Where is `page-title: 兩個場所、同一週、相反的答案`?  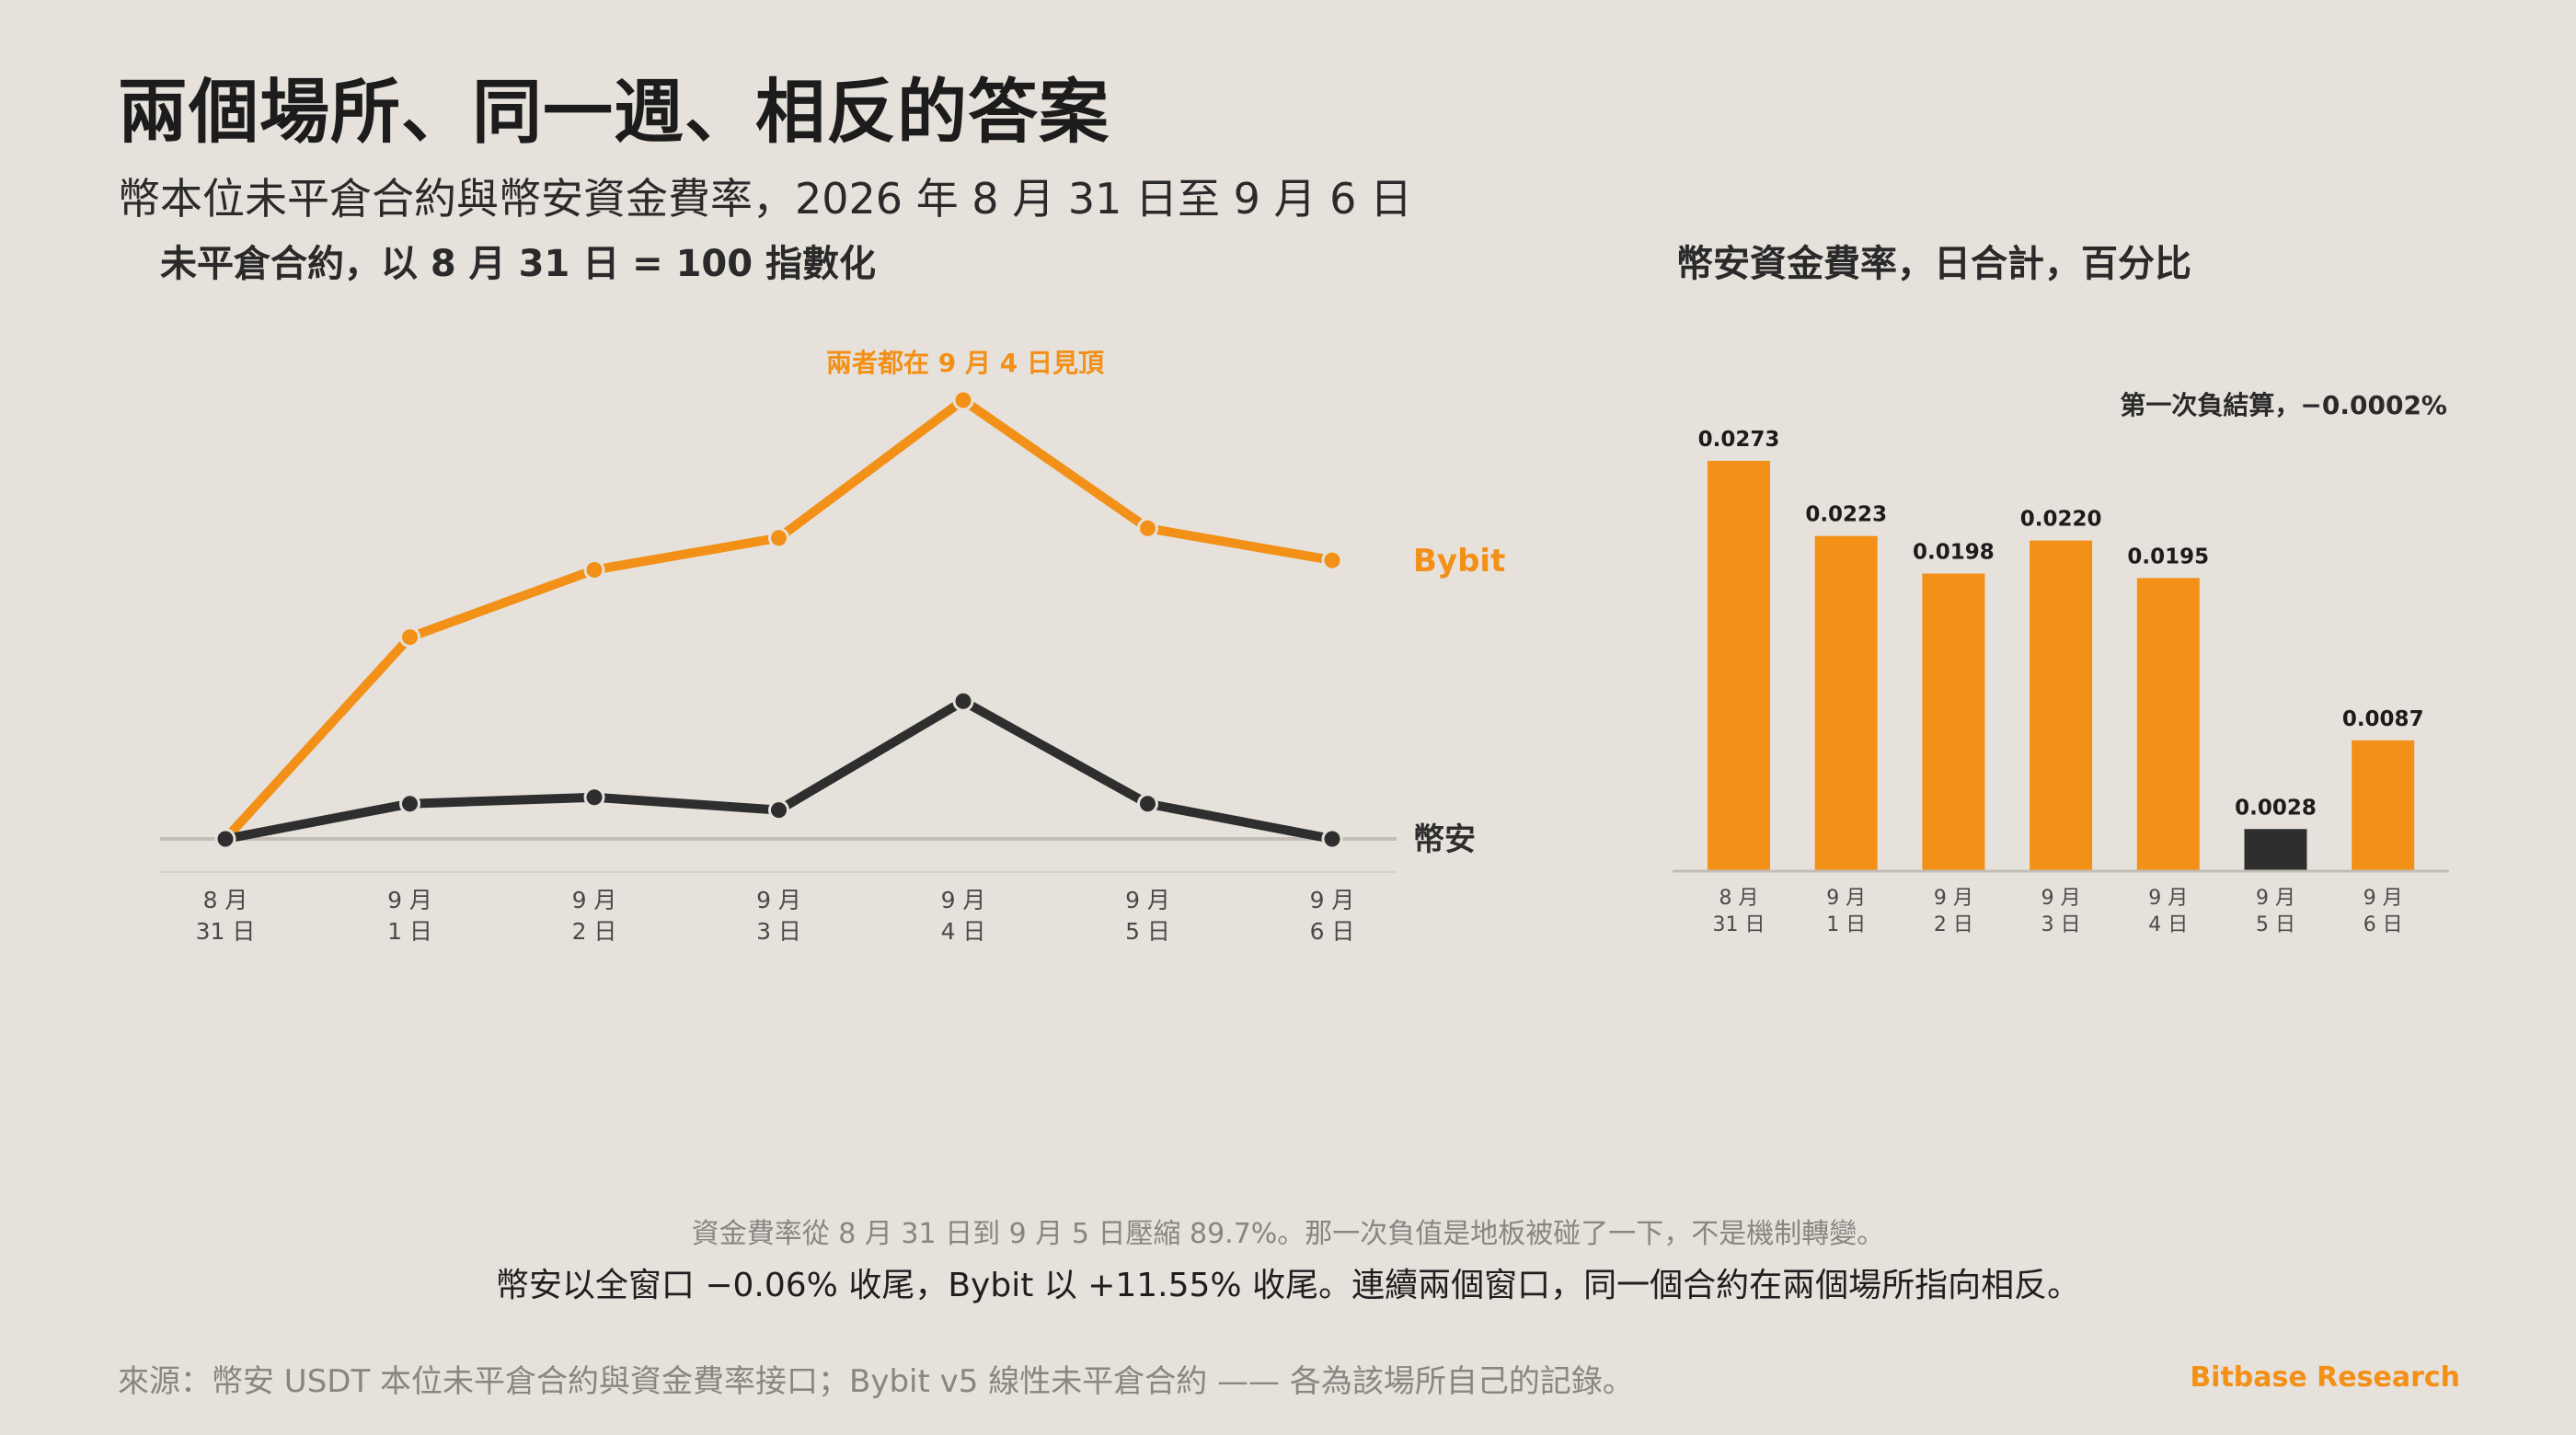
page-title: 兩個場所、同一週、相反的答案 is located at coordinates (614, 112).